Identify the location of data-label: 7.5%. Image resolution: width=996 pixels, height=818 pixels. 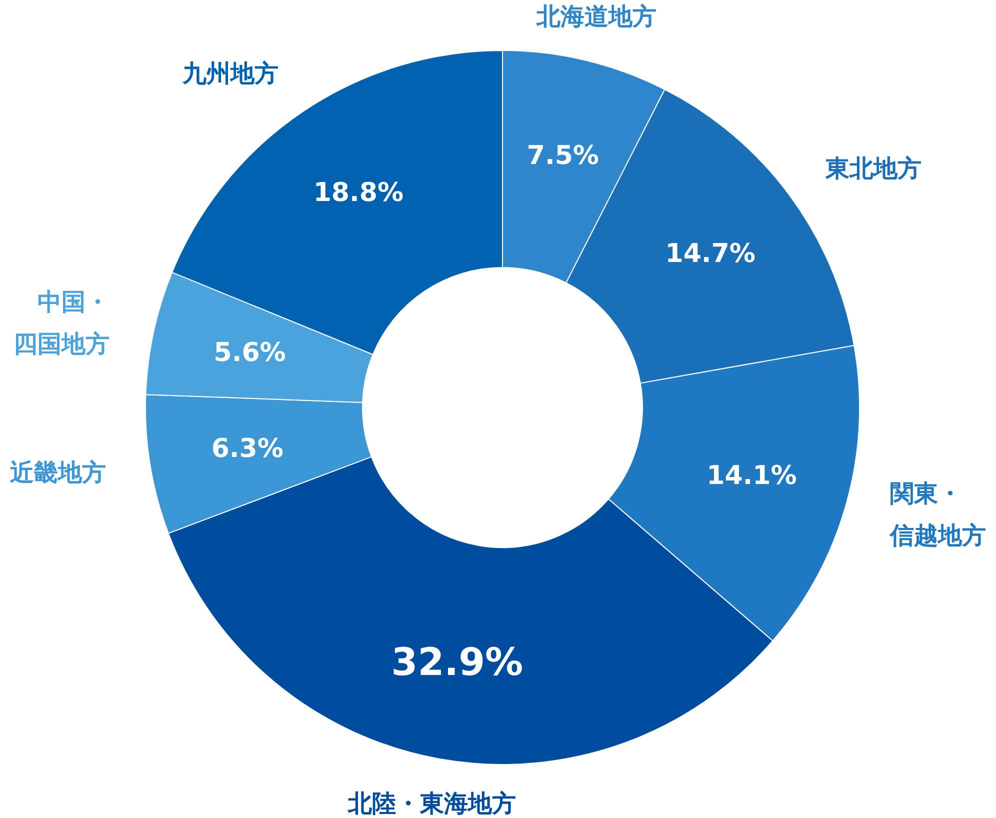
(562, 156).